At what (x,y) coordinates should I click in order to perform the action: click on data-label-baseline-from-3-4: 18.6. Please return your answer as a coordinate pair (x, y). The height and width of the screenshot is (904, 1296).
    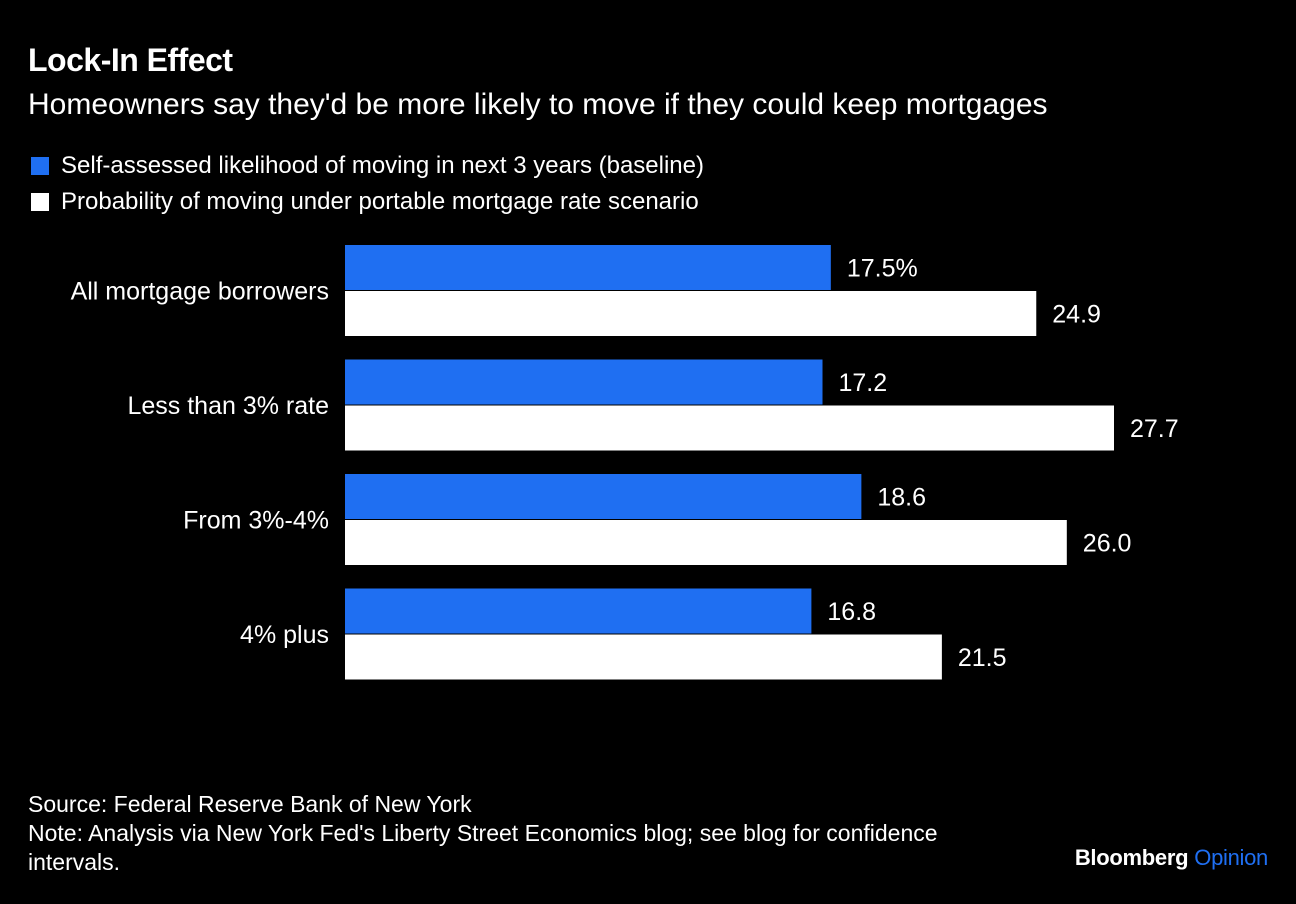
    Looking at the image, I should click on (901, 498).